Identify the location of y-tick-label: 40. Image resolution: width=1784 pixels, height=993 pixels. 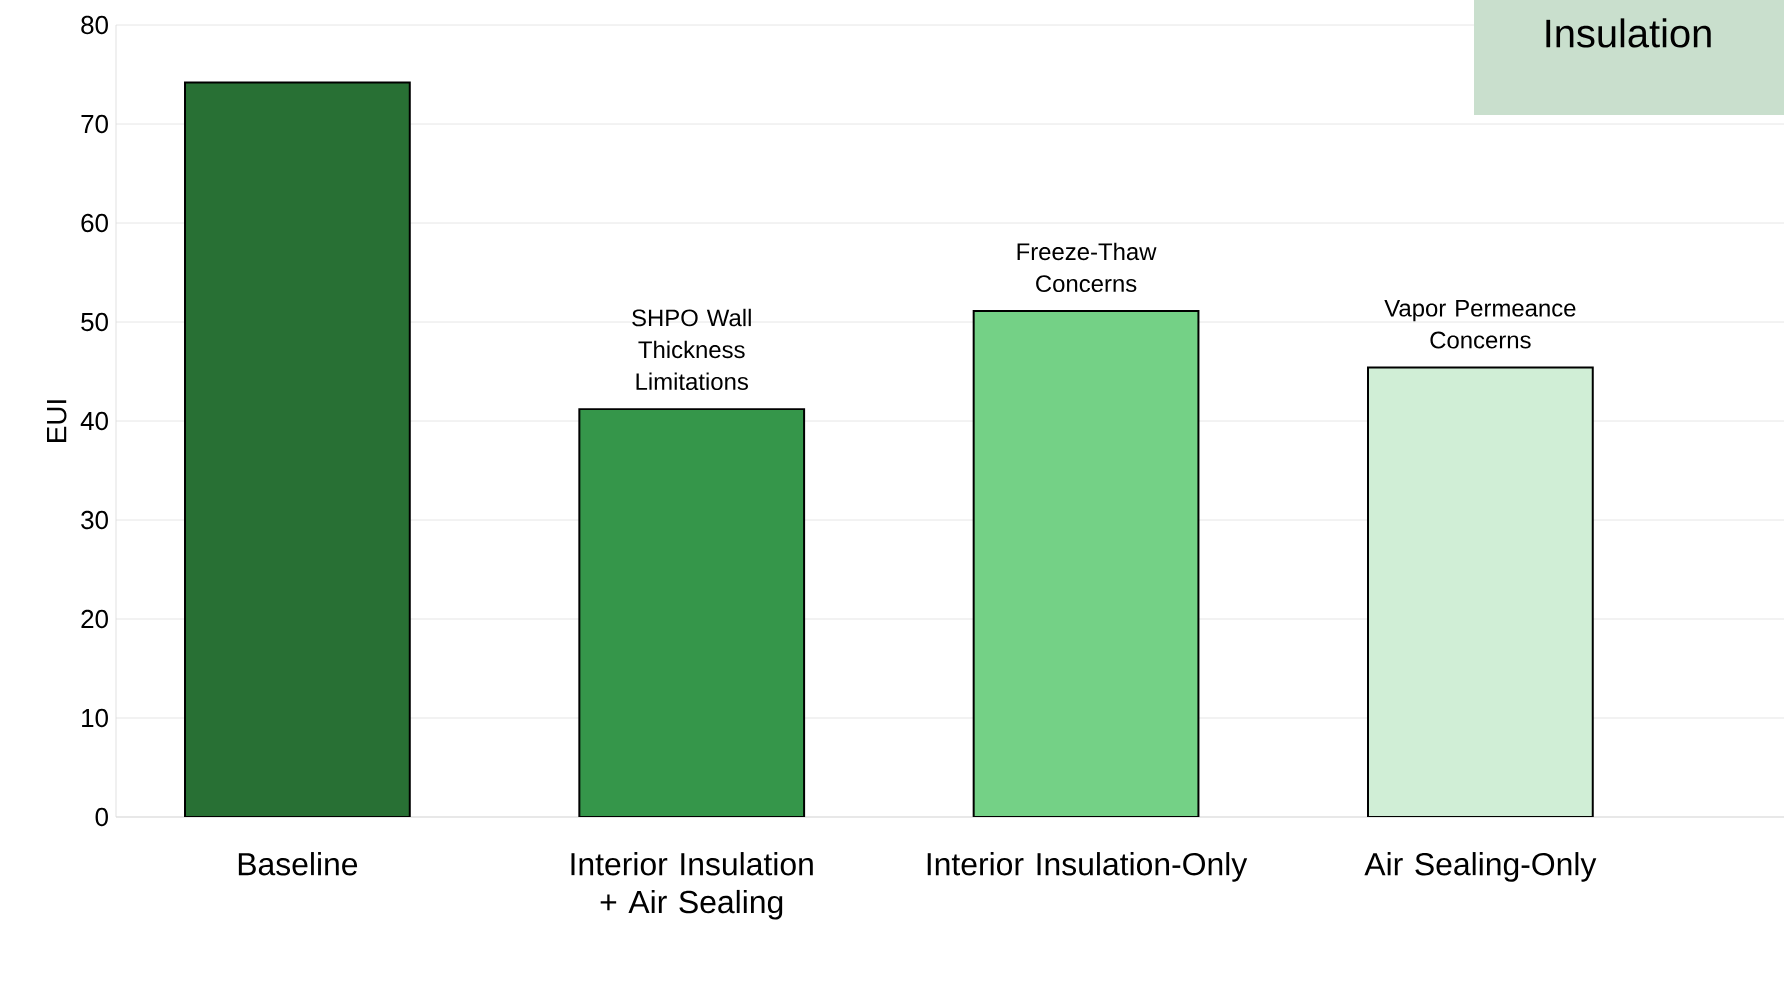
(94, 421).